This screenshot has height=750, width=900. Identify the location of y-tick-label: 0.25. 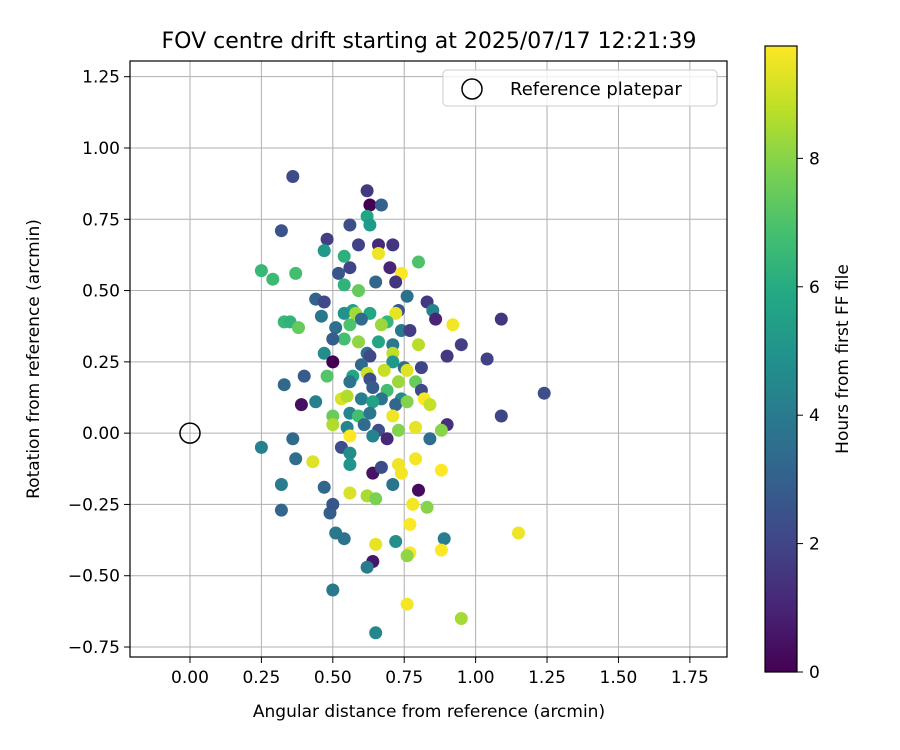
(101, 363).